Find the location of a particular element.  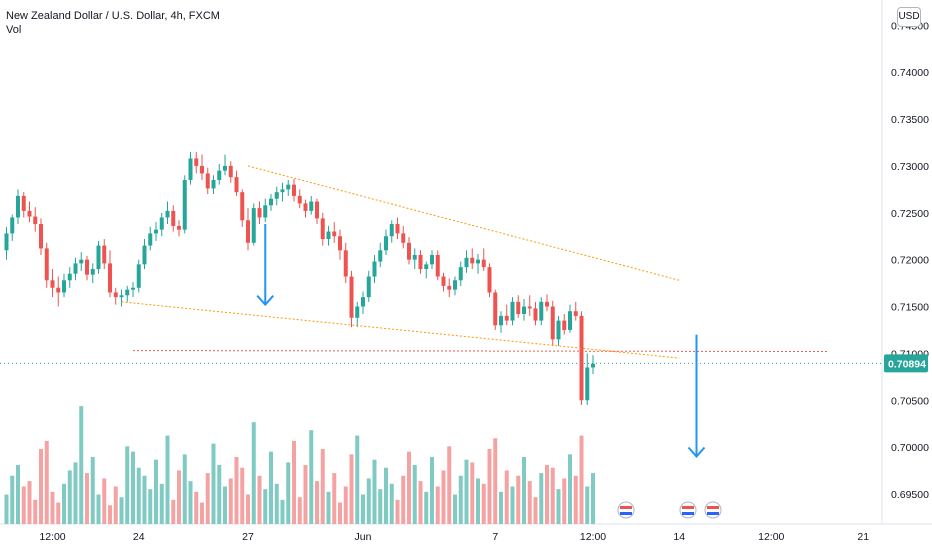

x-tick-label: 14 is located at coordinates (679, 537).